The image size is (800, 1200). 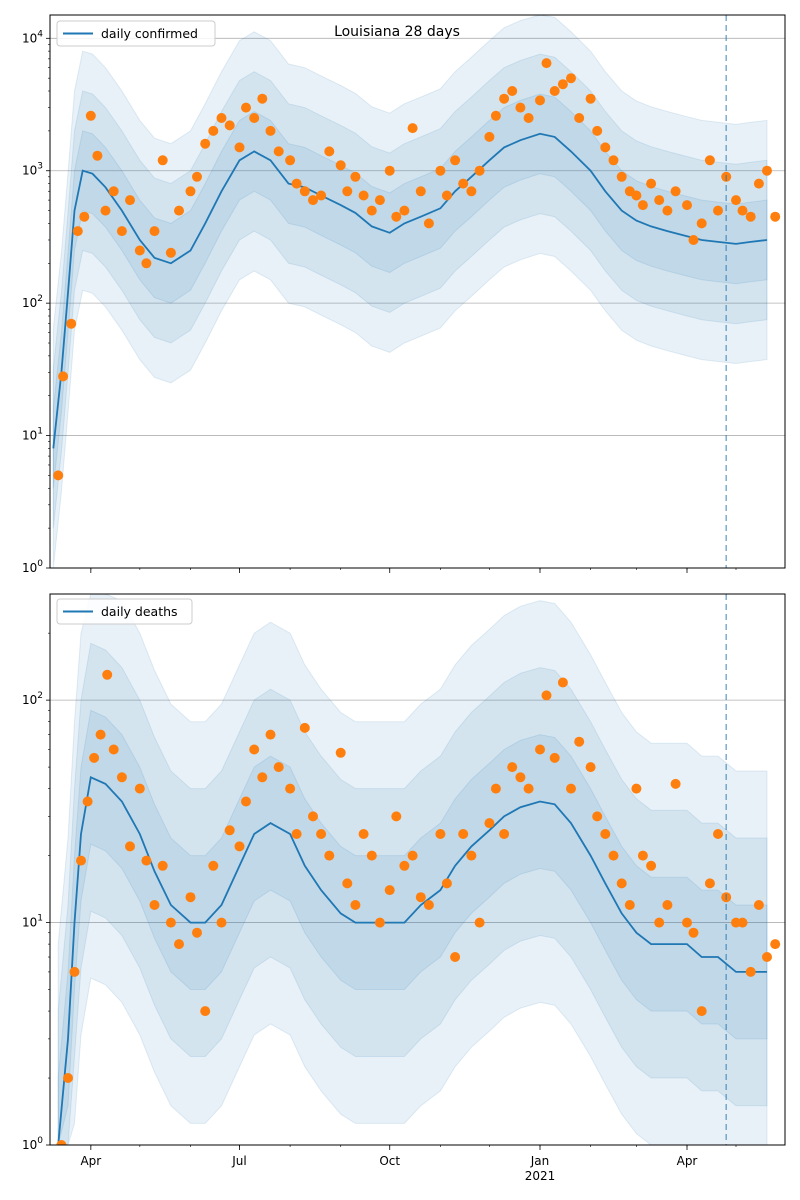 What do you see at coordinates (124, 611) in the screenshot?
I see `legend-box` at bounding box center [124, 611].